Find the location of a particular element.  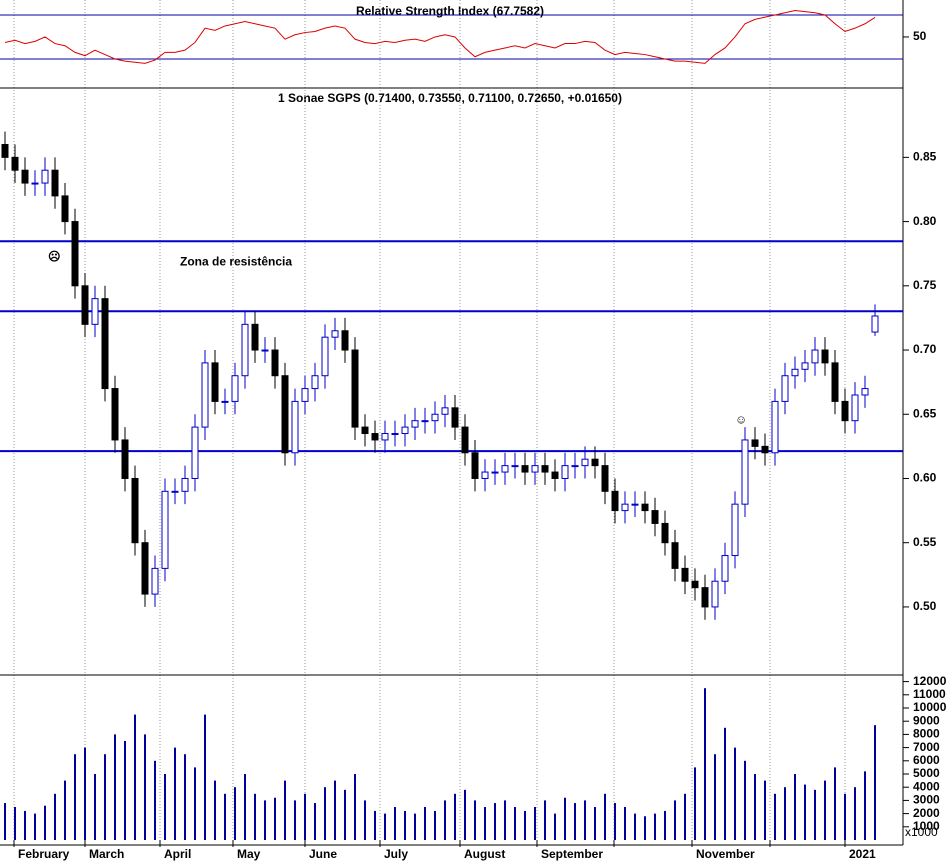

annotation: ☹ is located at coordinates (54, 257).